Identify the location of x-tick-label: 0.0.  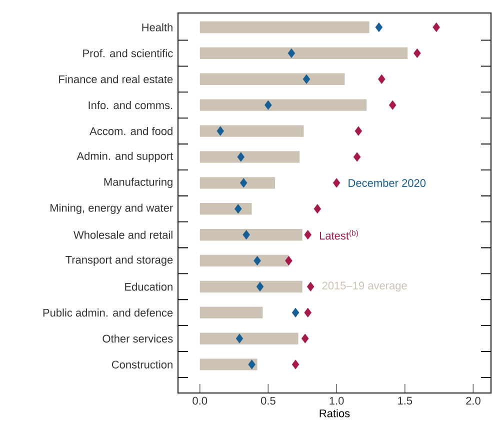
(200, 400).